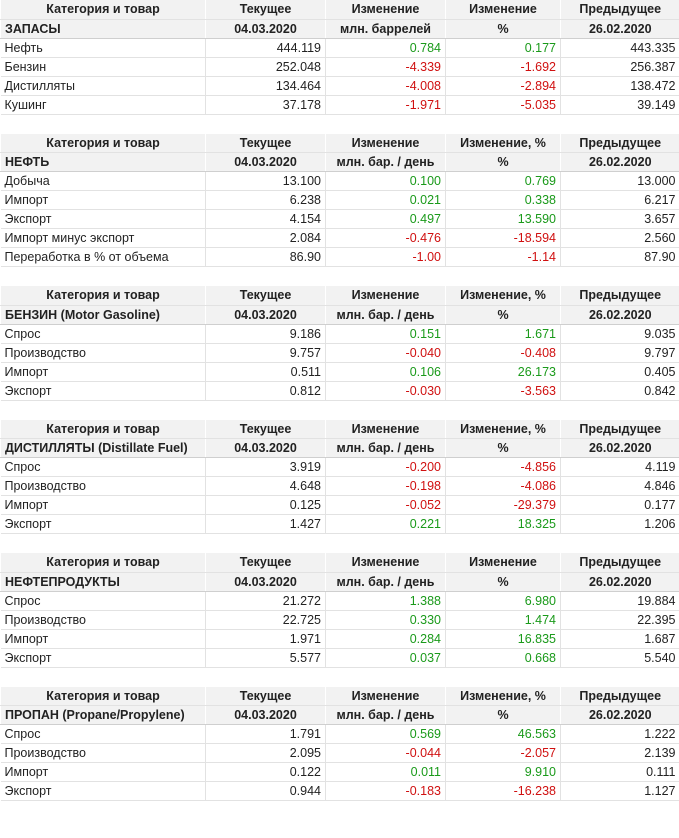 This screenshot has width=679, height=838. I want to click on cell: Нефть, so click(103, 48).